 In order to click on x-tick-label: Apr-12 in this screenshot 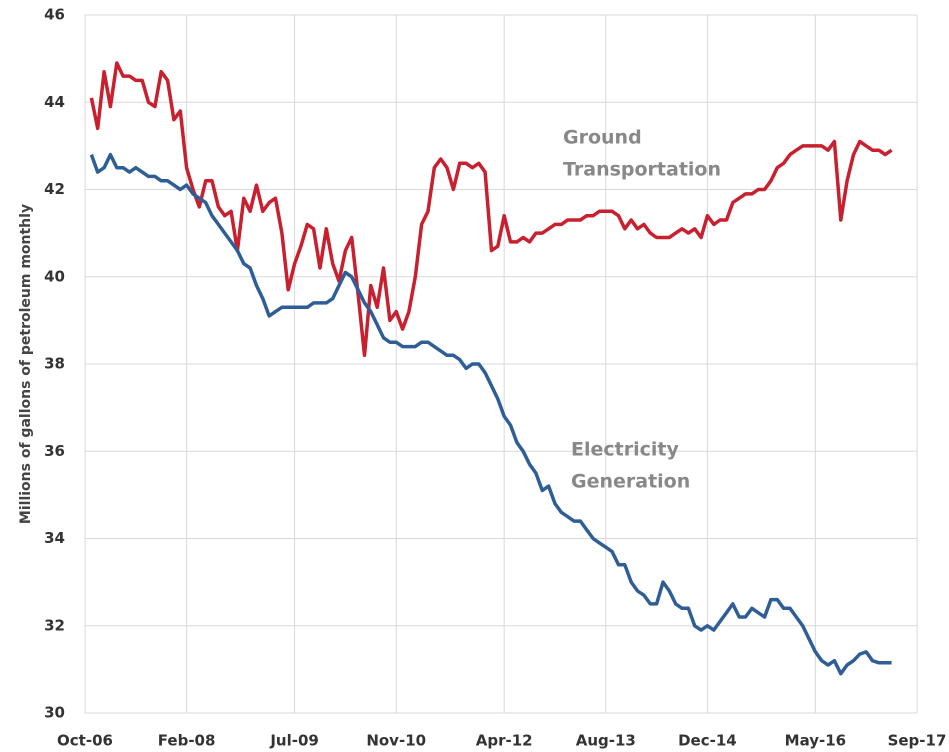, I will do `click(504, 741)`.